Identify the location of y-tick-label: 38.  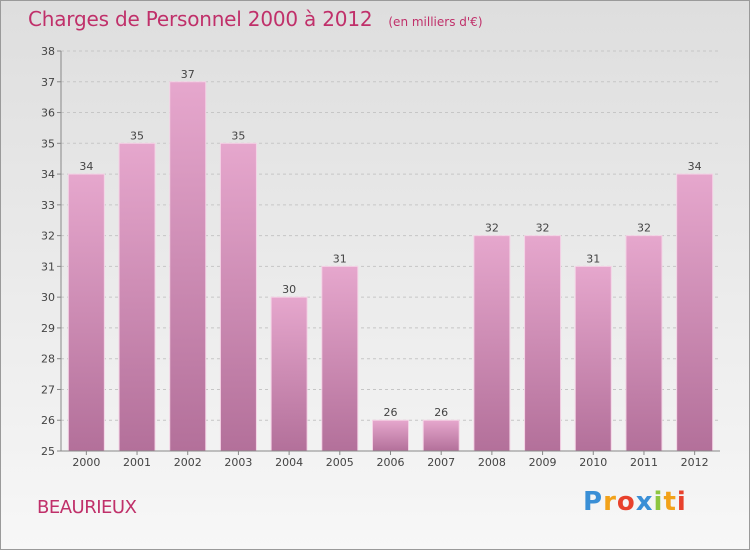
(48, 51).